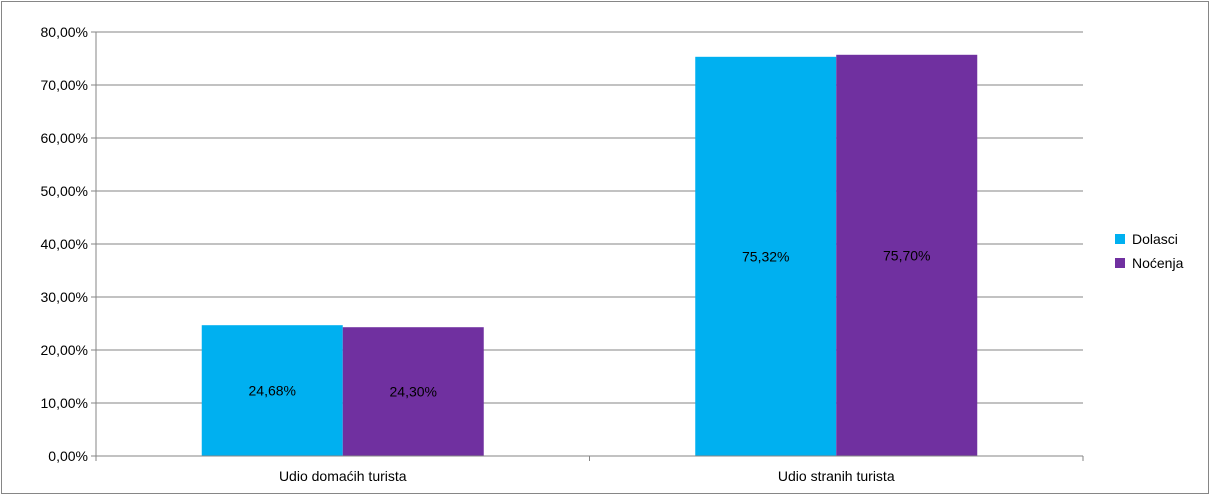  I want to click on x-category-label: Udio domaćih turista, so click(343, 476).